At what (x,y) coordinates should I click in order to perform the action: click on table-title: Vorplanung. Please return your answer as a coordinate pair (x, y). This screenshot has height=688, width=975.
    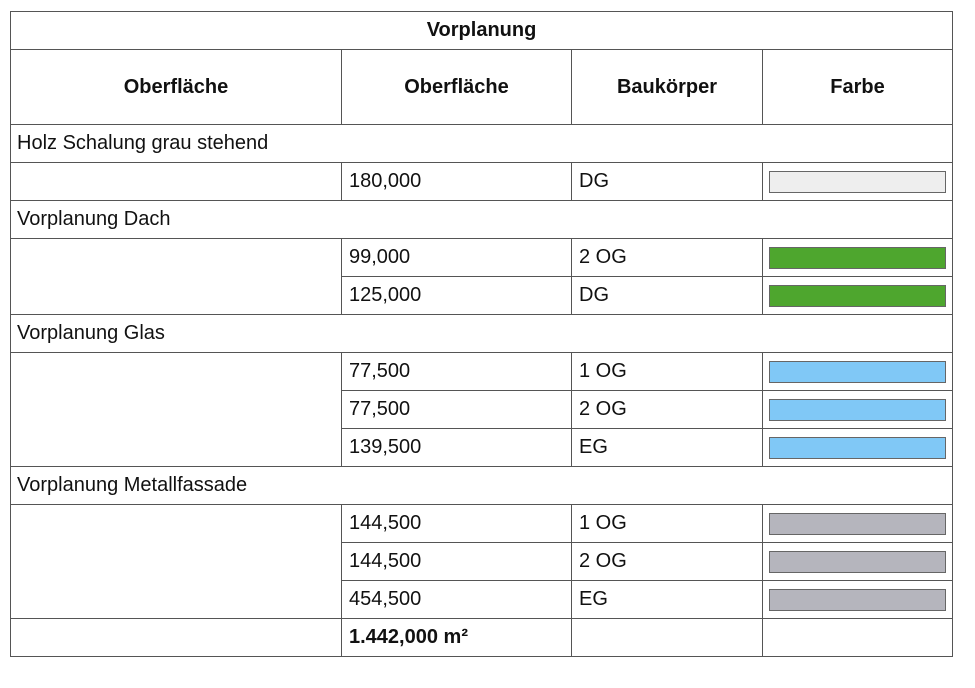
    Looking at the image, I should click on (481, 30).